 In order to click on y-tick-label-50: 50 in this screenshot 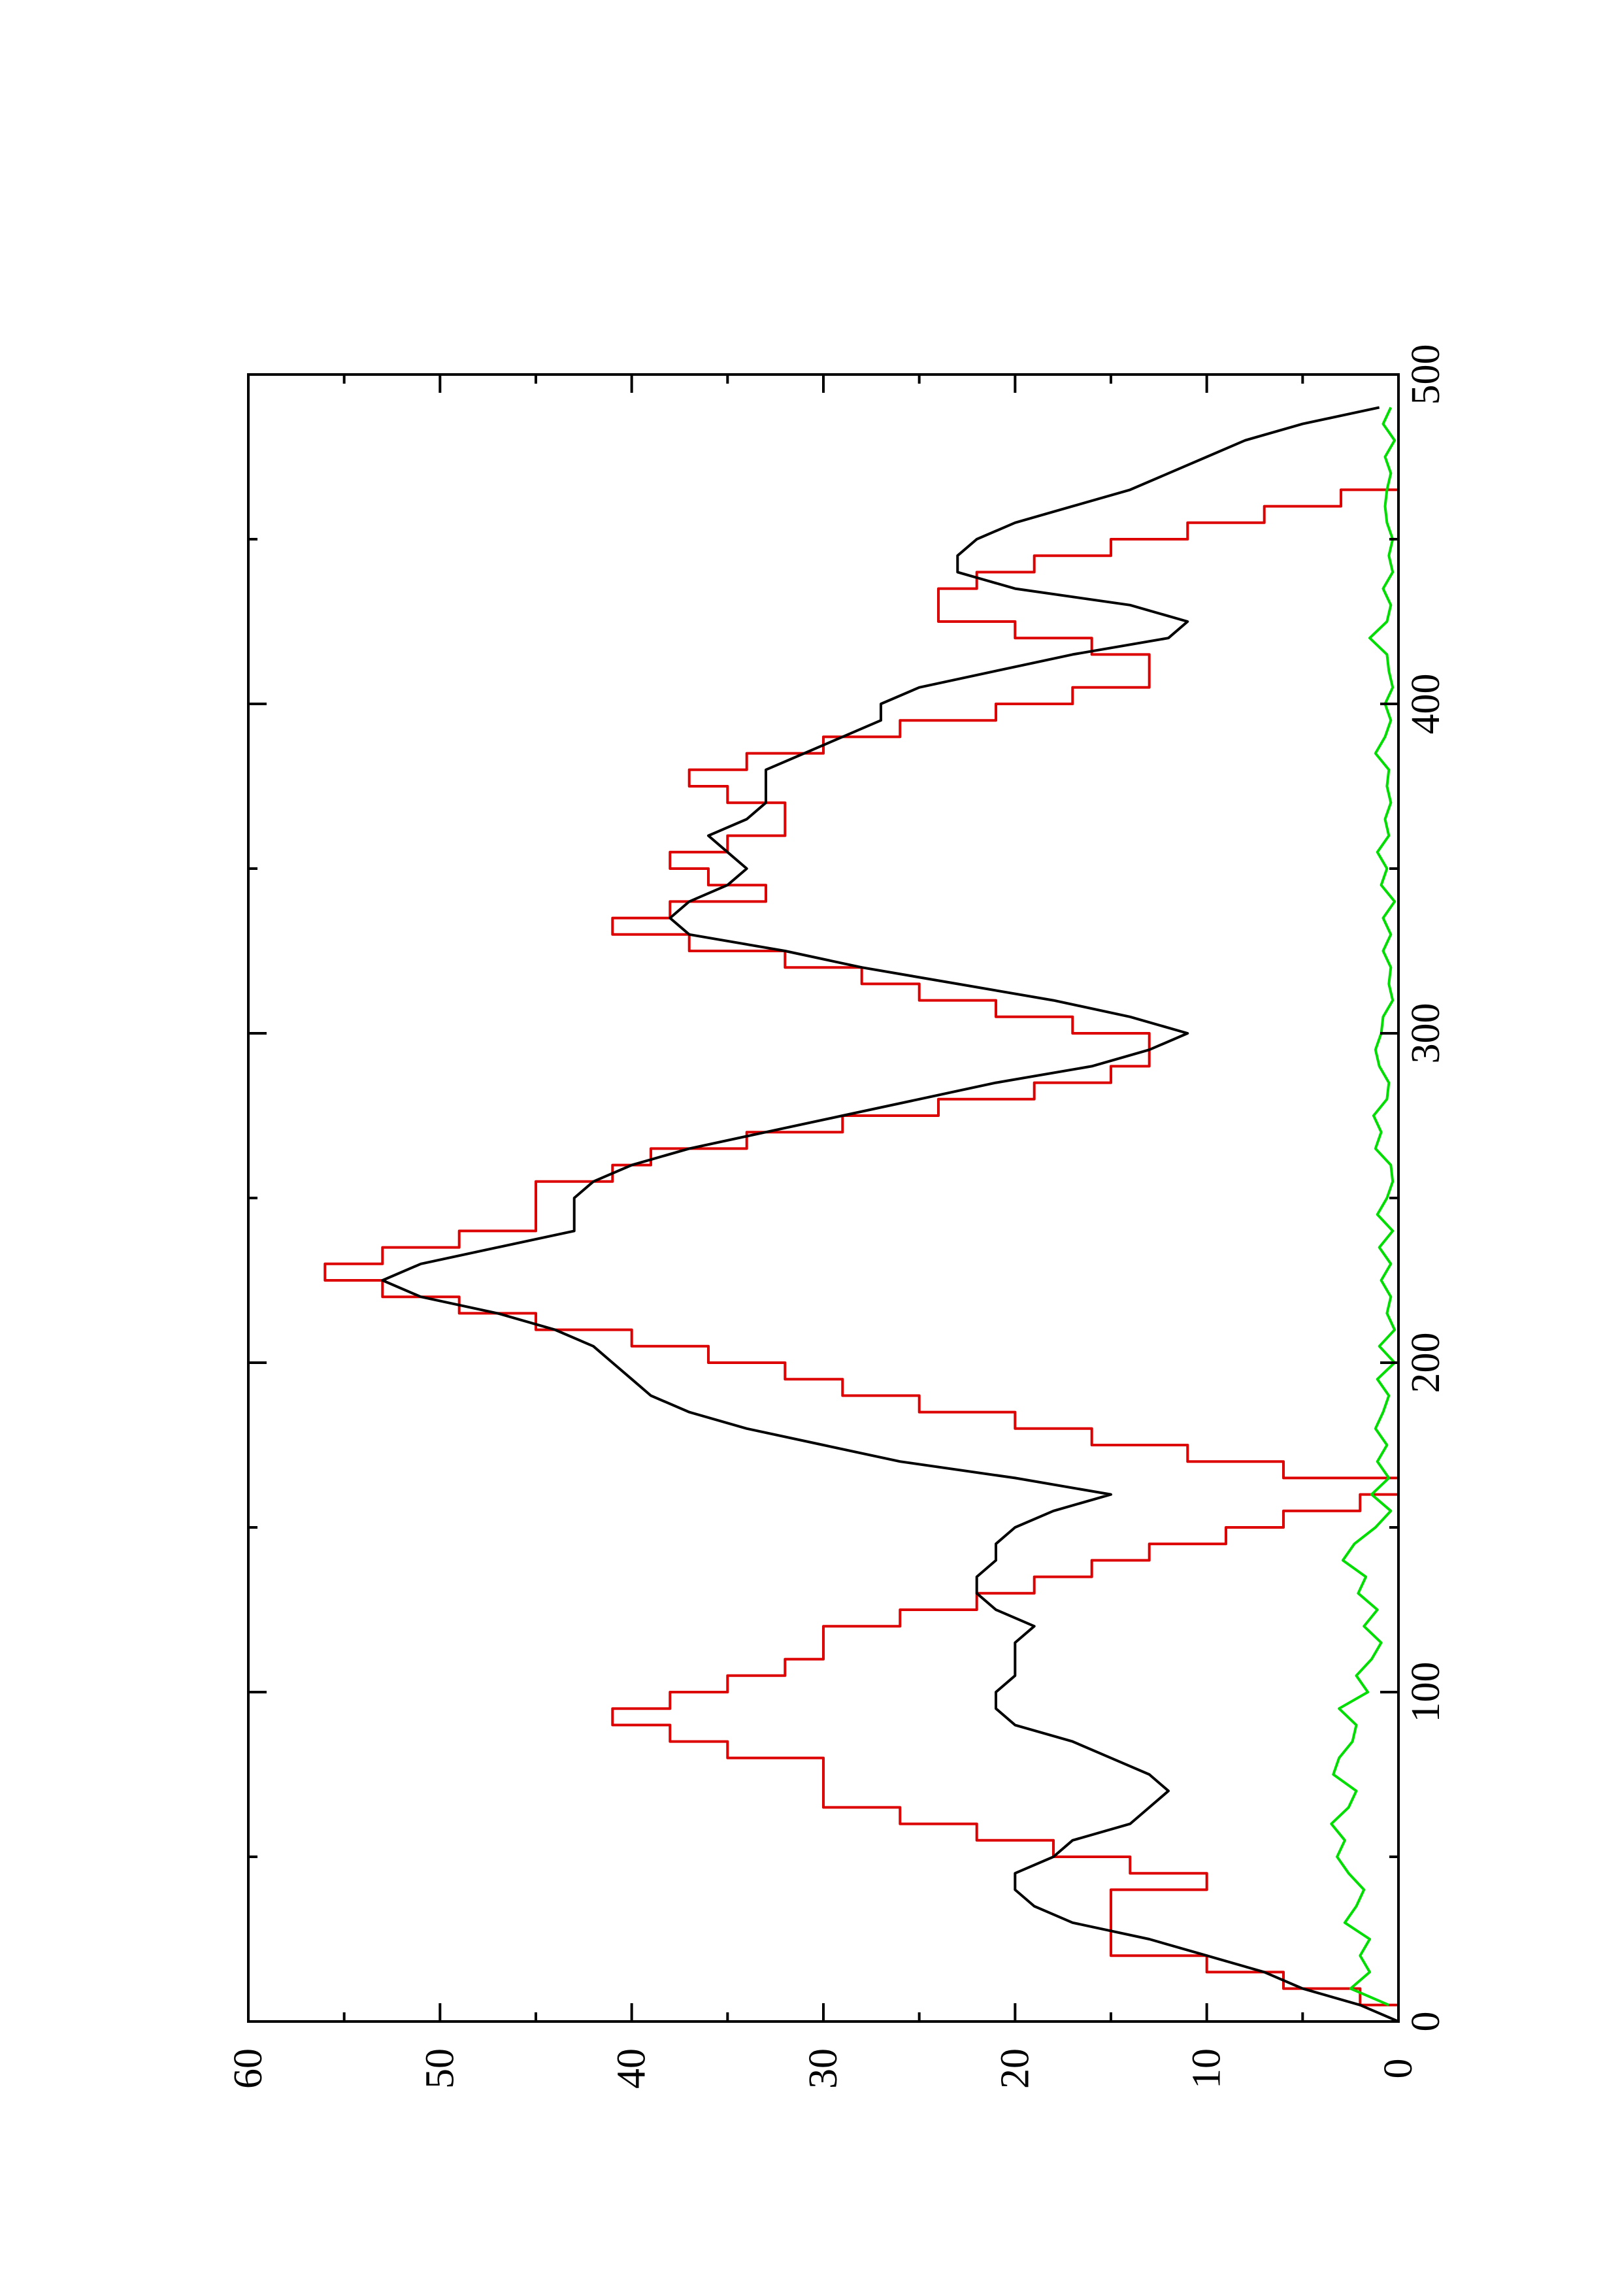, I will do `click(440, 2068)`.